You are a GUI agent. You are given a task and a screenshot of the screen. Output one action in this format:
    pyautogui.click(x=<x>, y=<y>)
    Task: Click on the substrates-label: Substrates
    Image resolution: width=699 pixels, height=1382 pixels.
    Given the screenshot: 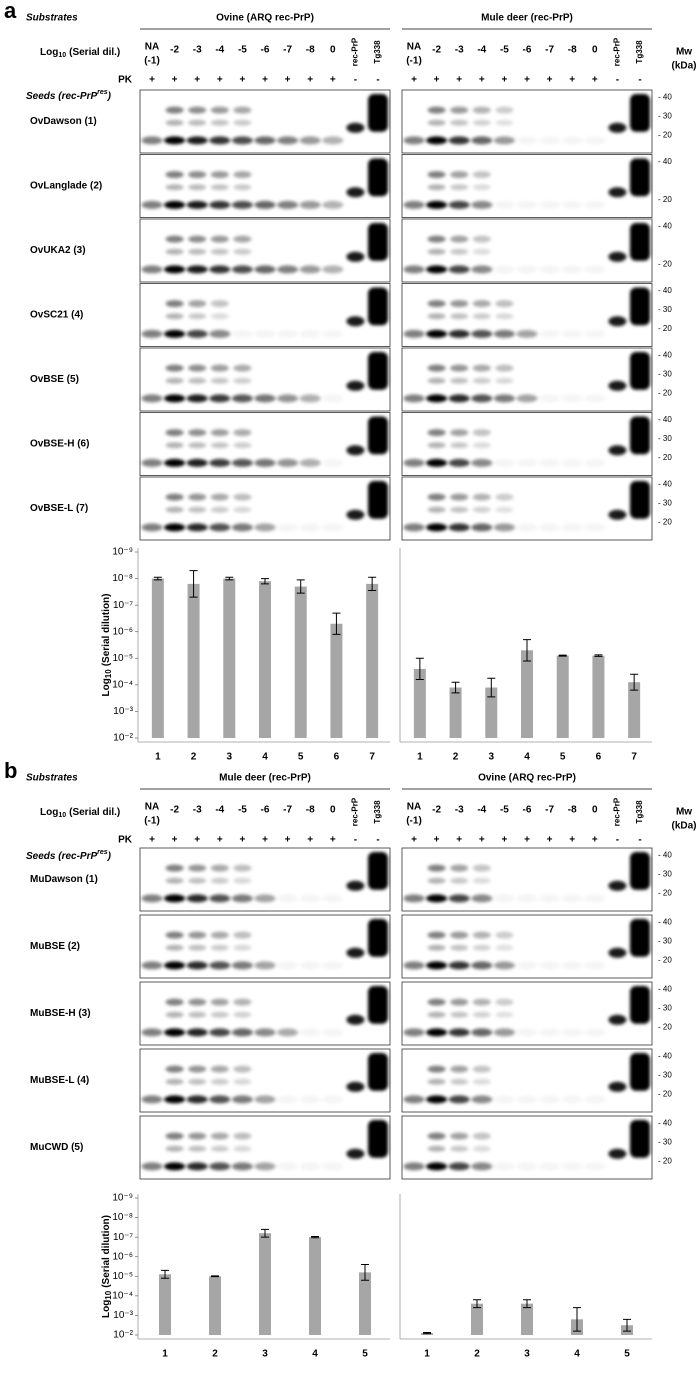 What is the action you would take?
    pyautogui.click(x=52, y=778)
    